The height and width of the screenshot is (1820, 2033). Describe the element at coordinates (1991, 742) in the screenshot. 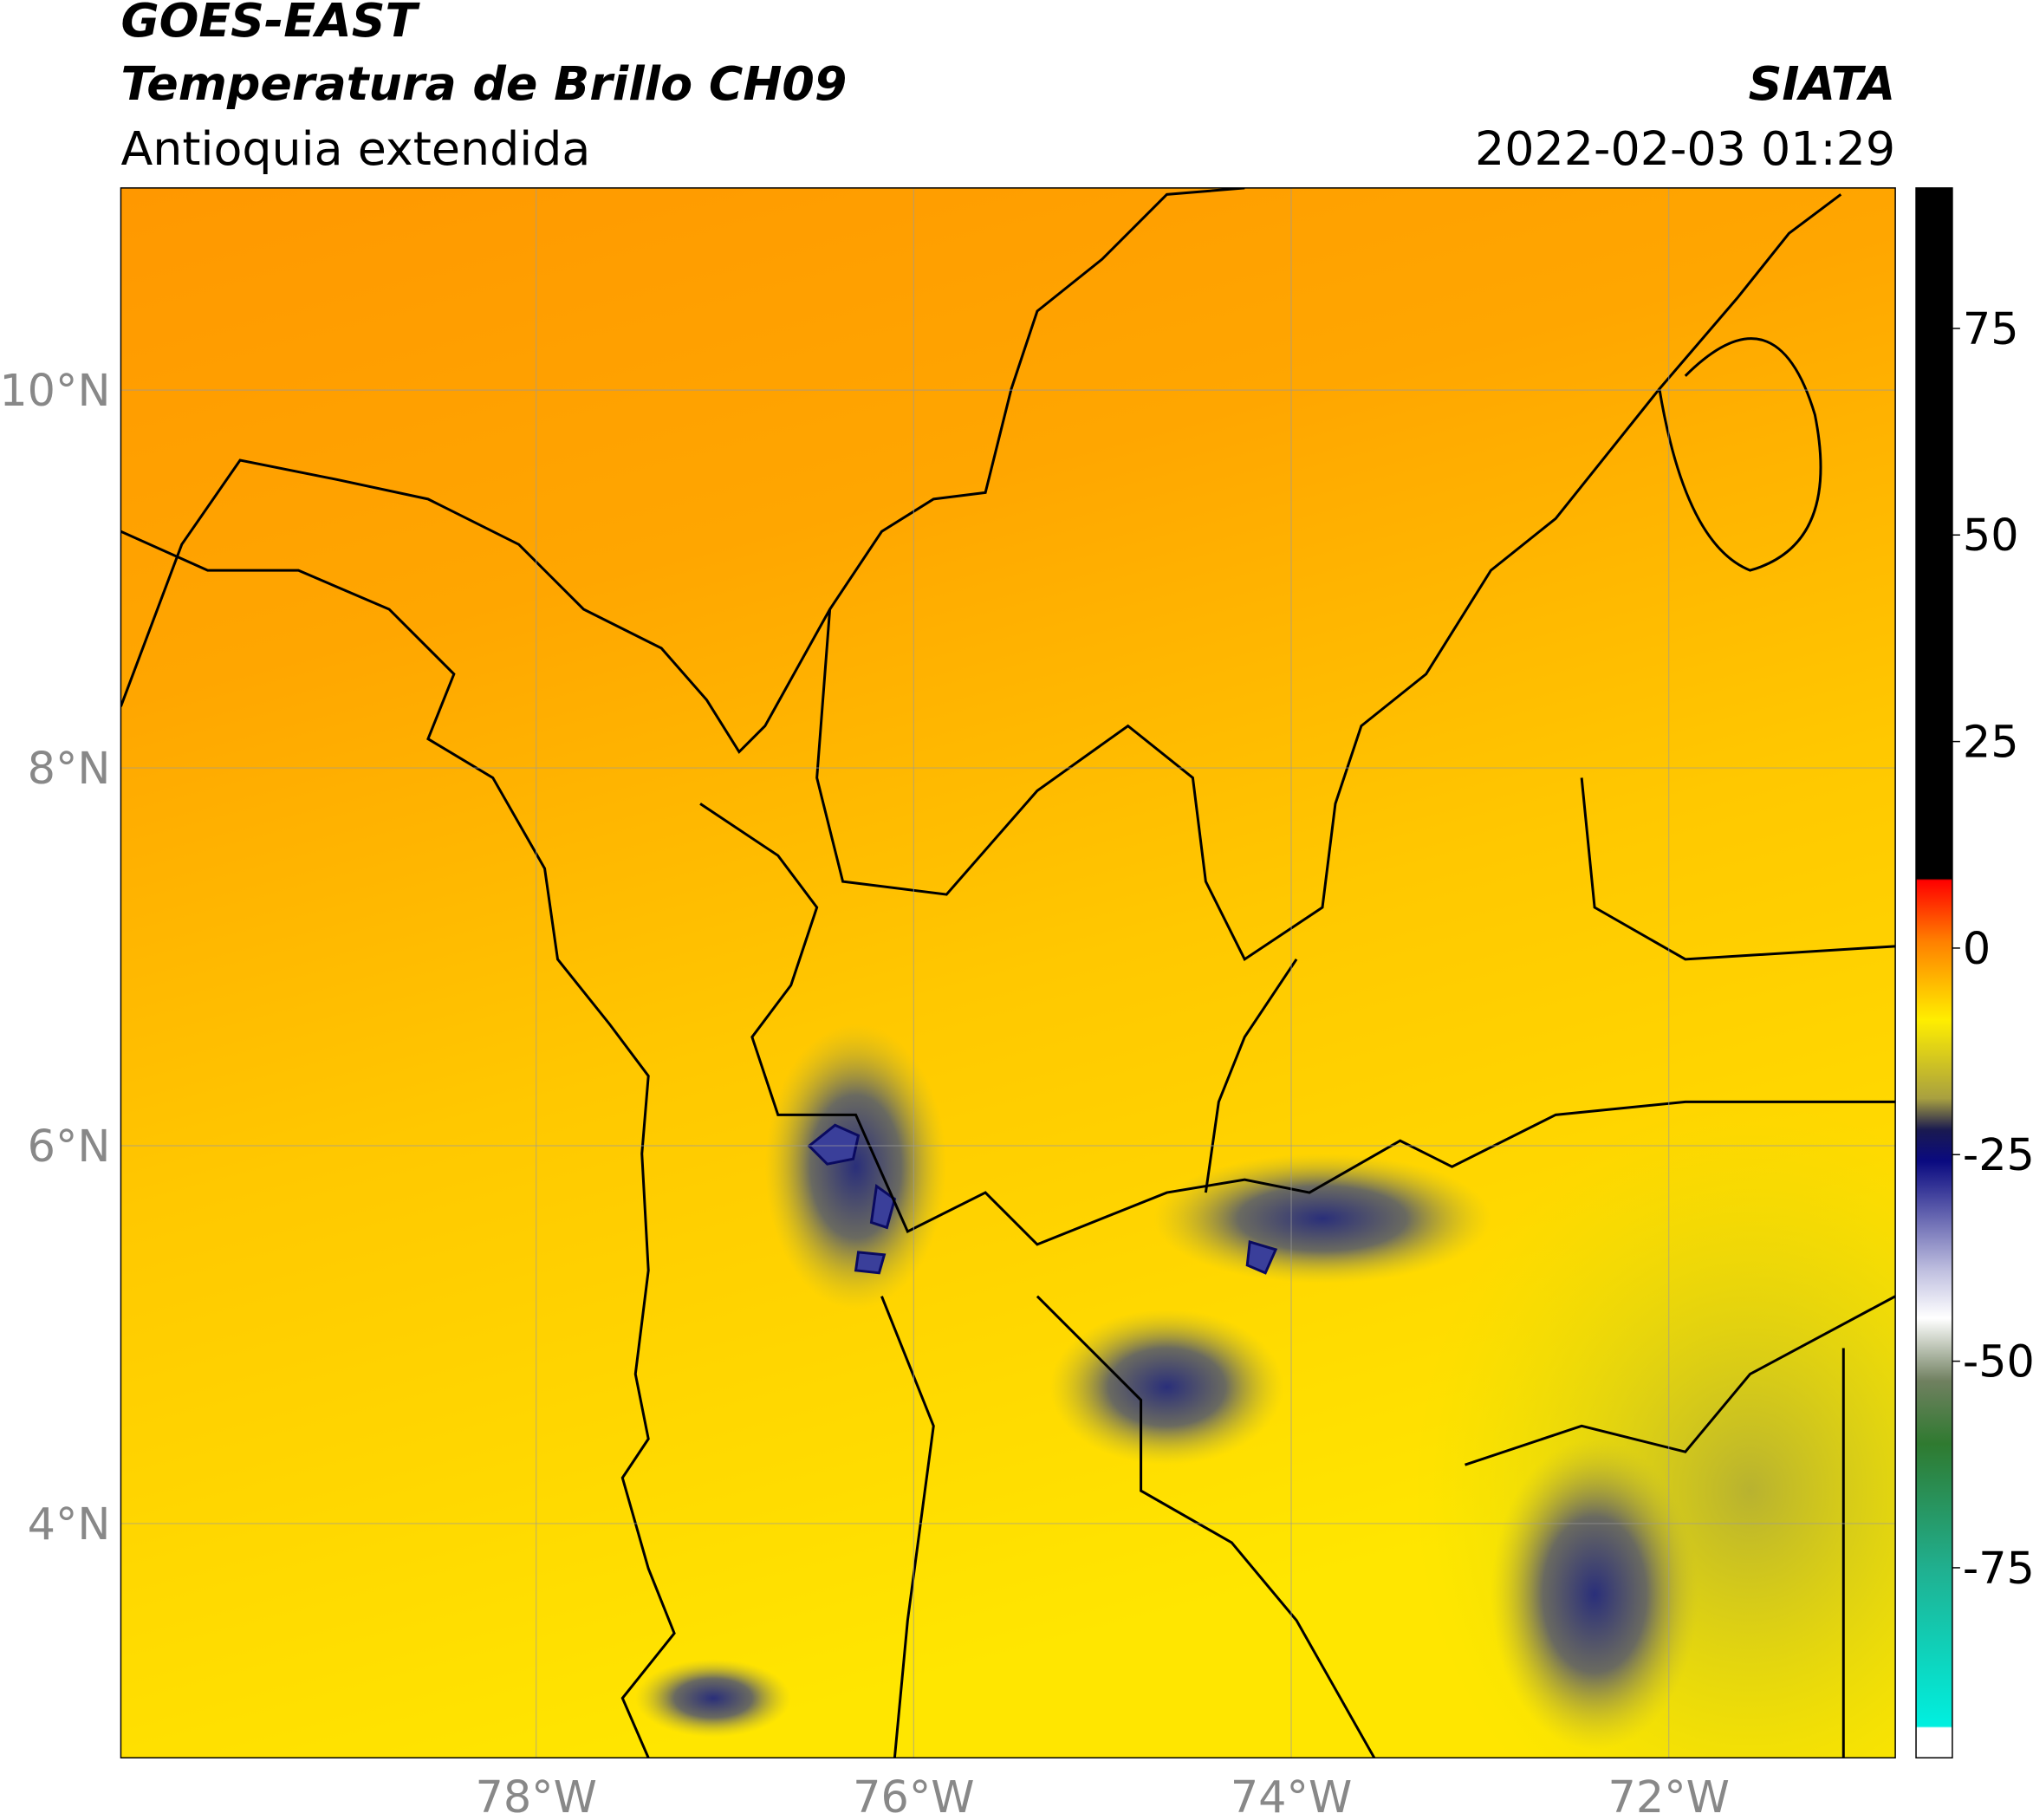

I see `colorbar-tick-label: 25` at that location.